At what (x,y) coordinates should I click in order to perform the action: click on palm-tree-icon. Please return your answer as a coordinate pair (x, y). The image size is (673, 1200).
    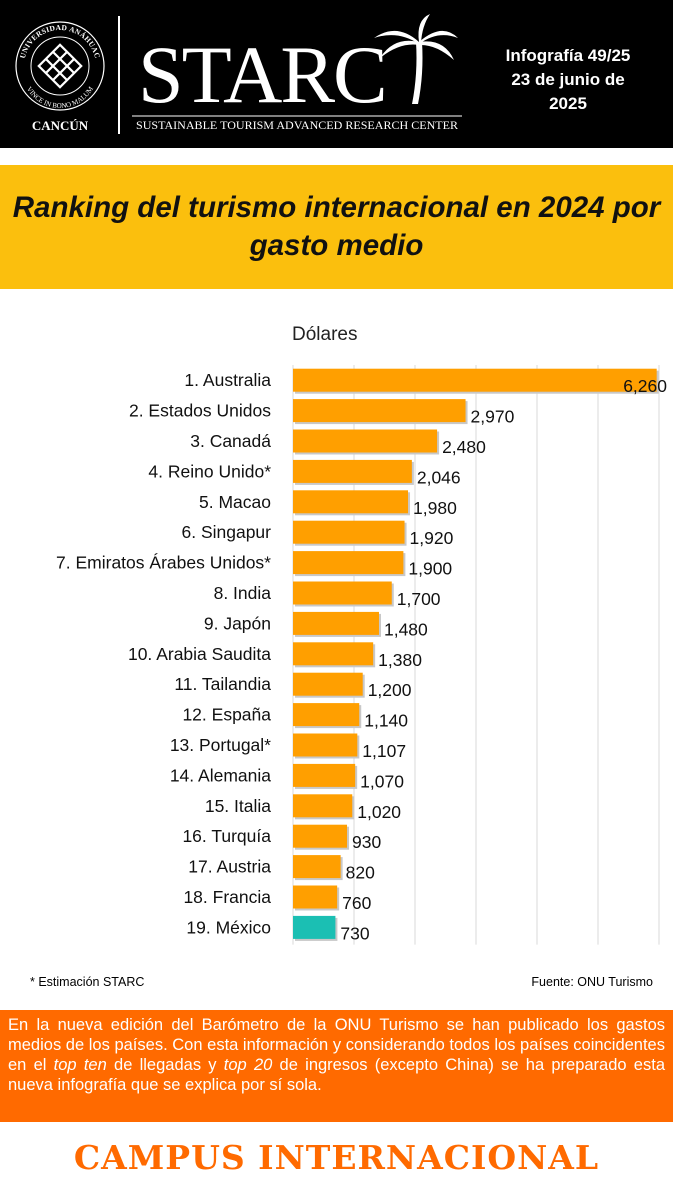
    Looking at the image, I should click on (416, 59).